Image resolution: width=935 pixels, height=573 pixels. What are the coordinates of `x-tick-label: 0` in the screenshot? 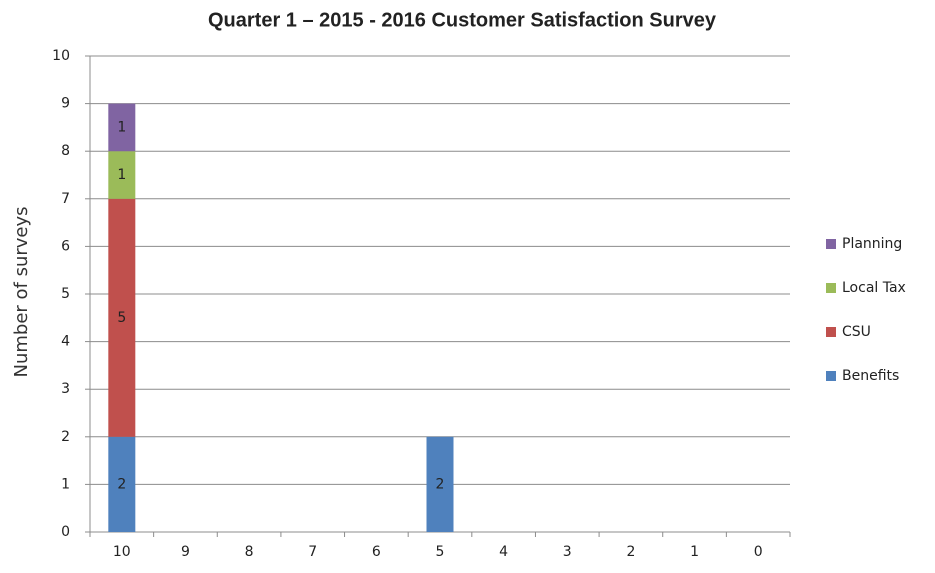 It's located at (758, 552).